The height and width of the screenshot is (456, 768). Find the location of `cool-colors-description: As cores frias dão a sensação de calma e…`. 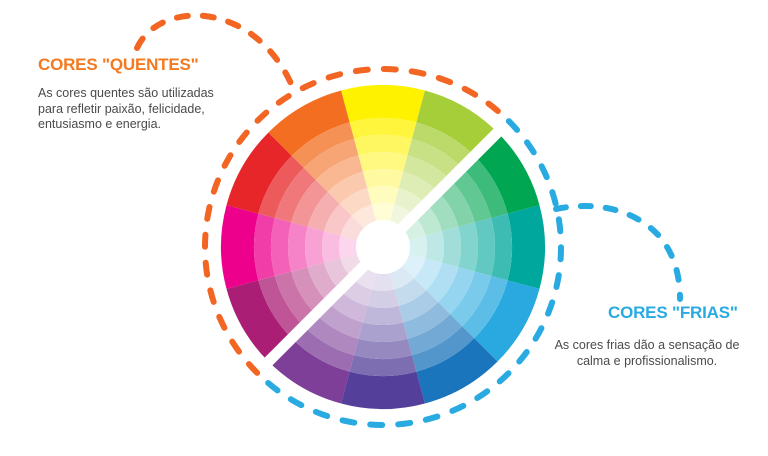

cool-colors-description: As cores frias dão a sensação de calma e… is located at coordinates (647, 353).